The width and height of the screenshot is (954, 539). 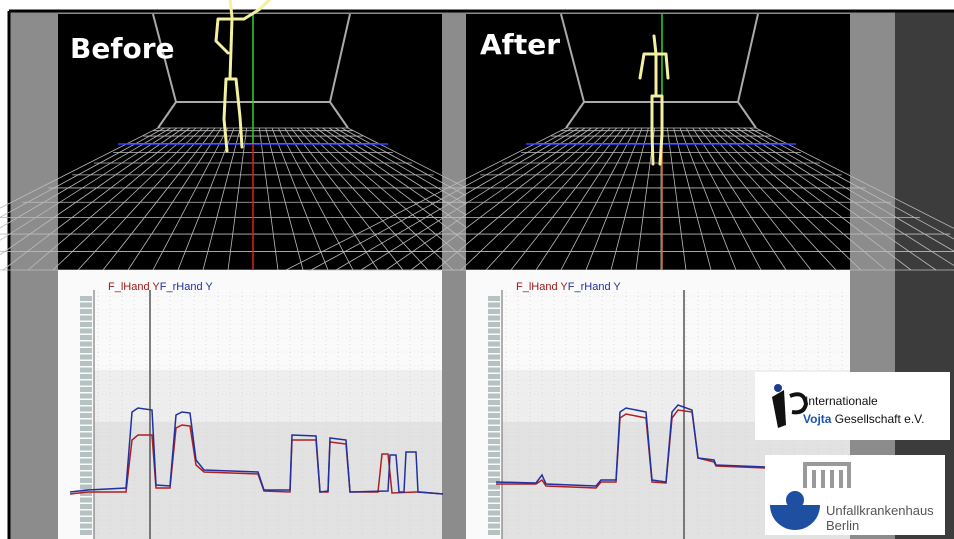 I want to click on plot-legend: F_lHand YF_rHand Y, so click(x=160, y=287).